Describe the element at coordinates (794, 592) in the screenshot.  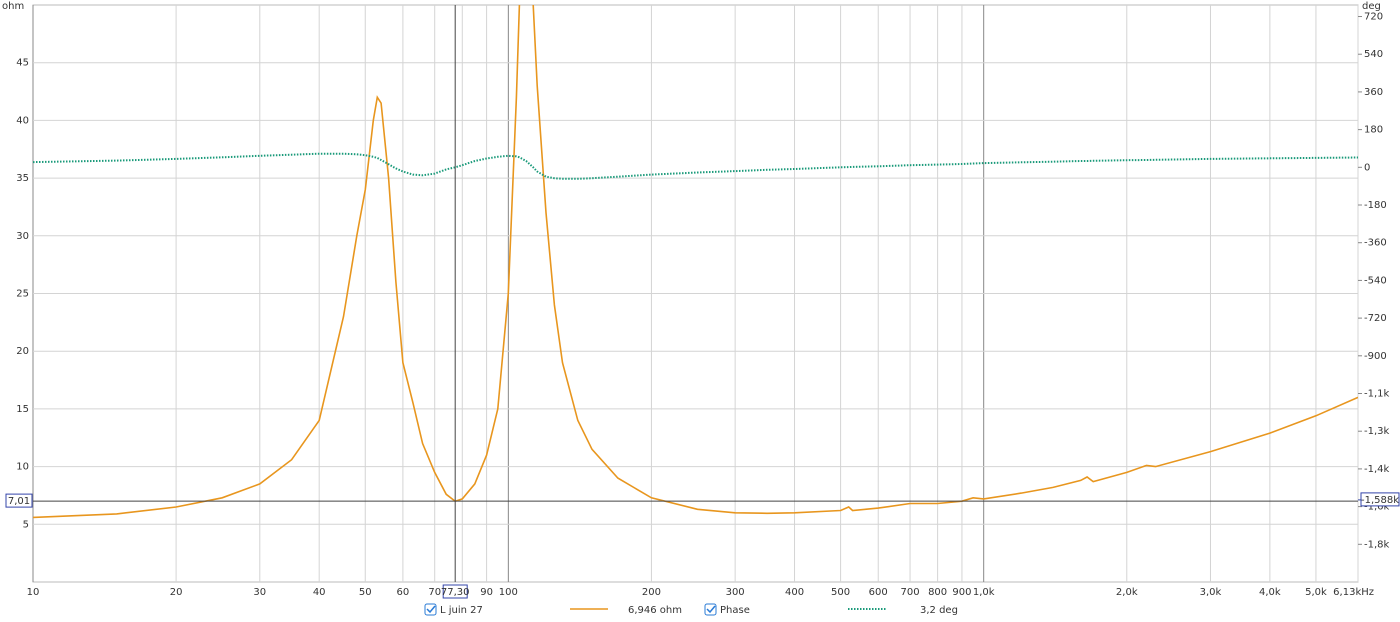
I see `x-tick-label: 400` at that location.